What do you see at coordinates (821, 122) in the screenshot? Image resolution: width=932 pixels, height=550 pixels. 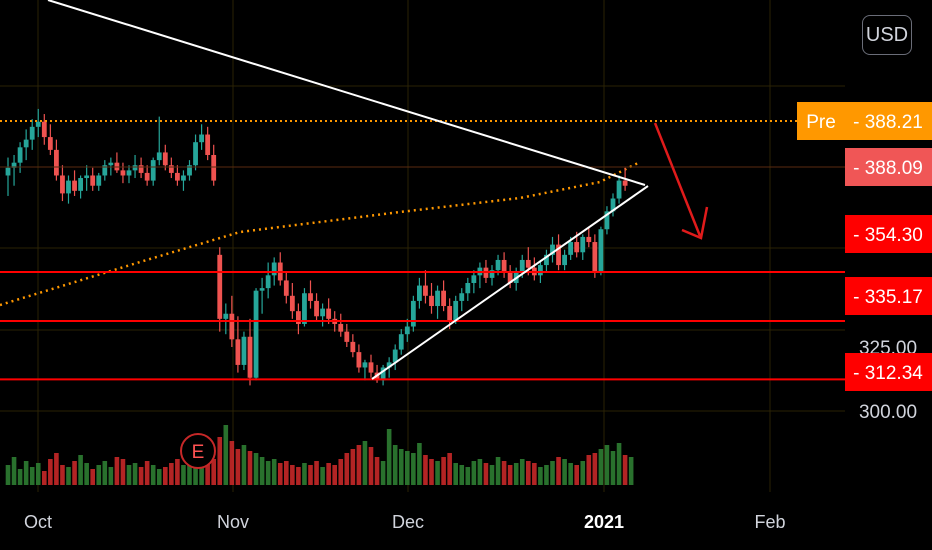 I see `price-tag-prefix-label: Pre` at bounding box center [821, 122].